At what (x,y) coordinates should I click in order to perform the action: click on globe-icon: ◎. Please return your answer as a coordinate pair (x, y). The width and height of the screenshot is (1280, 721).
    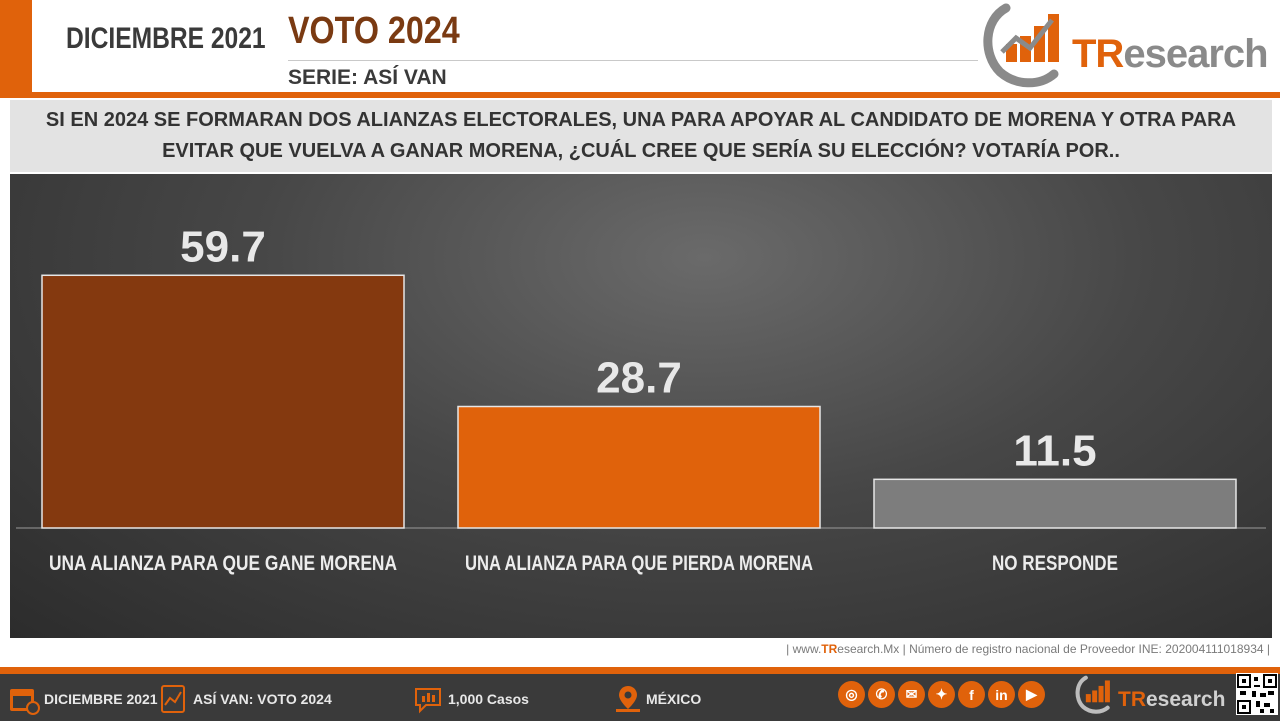
    Looking at the image, I should click on (851, 694).